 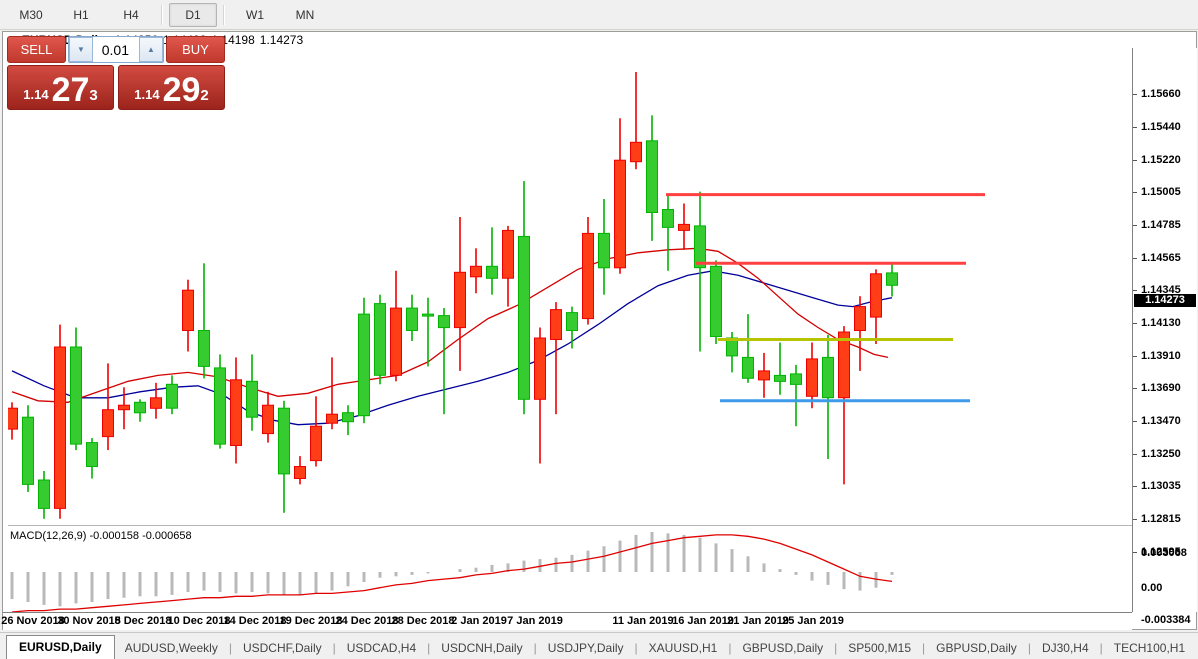 I want to click on buy-price-prefix: 1.14, so click(x=147, y=94).